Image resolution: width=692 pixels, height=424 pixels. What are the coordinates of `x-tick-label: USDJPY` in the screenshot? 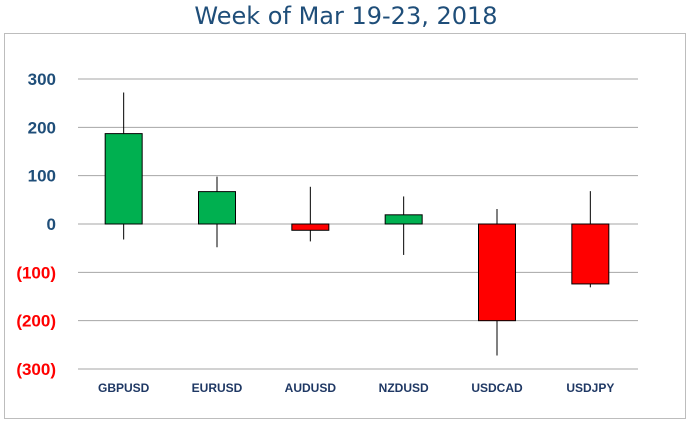 It's located at (590, 388).